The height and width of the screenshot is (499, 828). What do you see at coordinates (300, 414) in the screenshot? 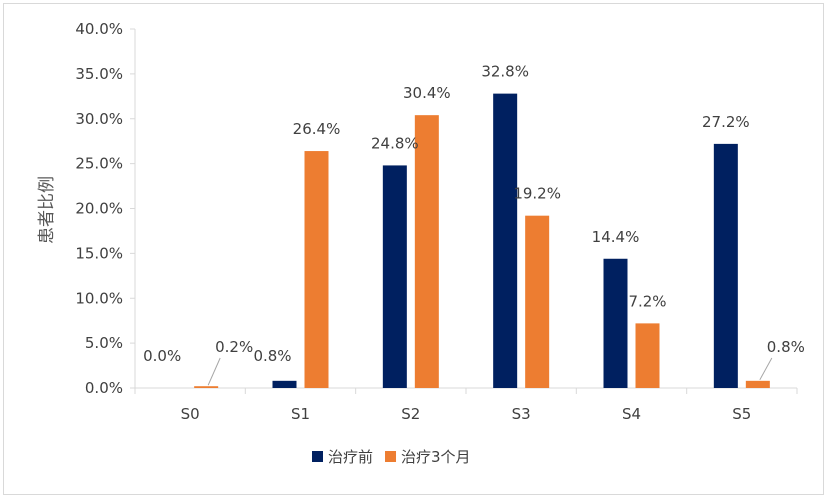
I see `x-tick-label: S1` at bounding box center [300, 414].